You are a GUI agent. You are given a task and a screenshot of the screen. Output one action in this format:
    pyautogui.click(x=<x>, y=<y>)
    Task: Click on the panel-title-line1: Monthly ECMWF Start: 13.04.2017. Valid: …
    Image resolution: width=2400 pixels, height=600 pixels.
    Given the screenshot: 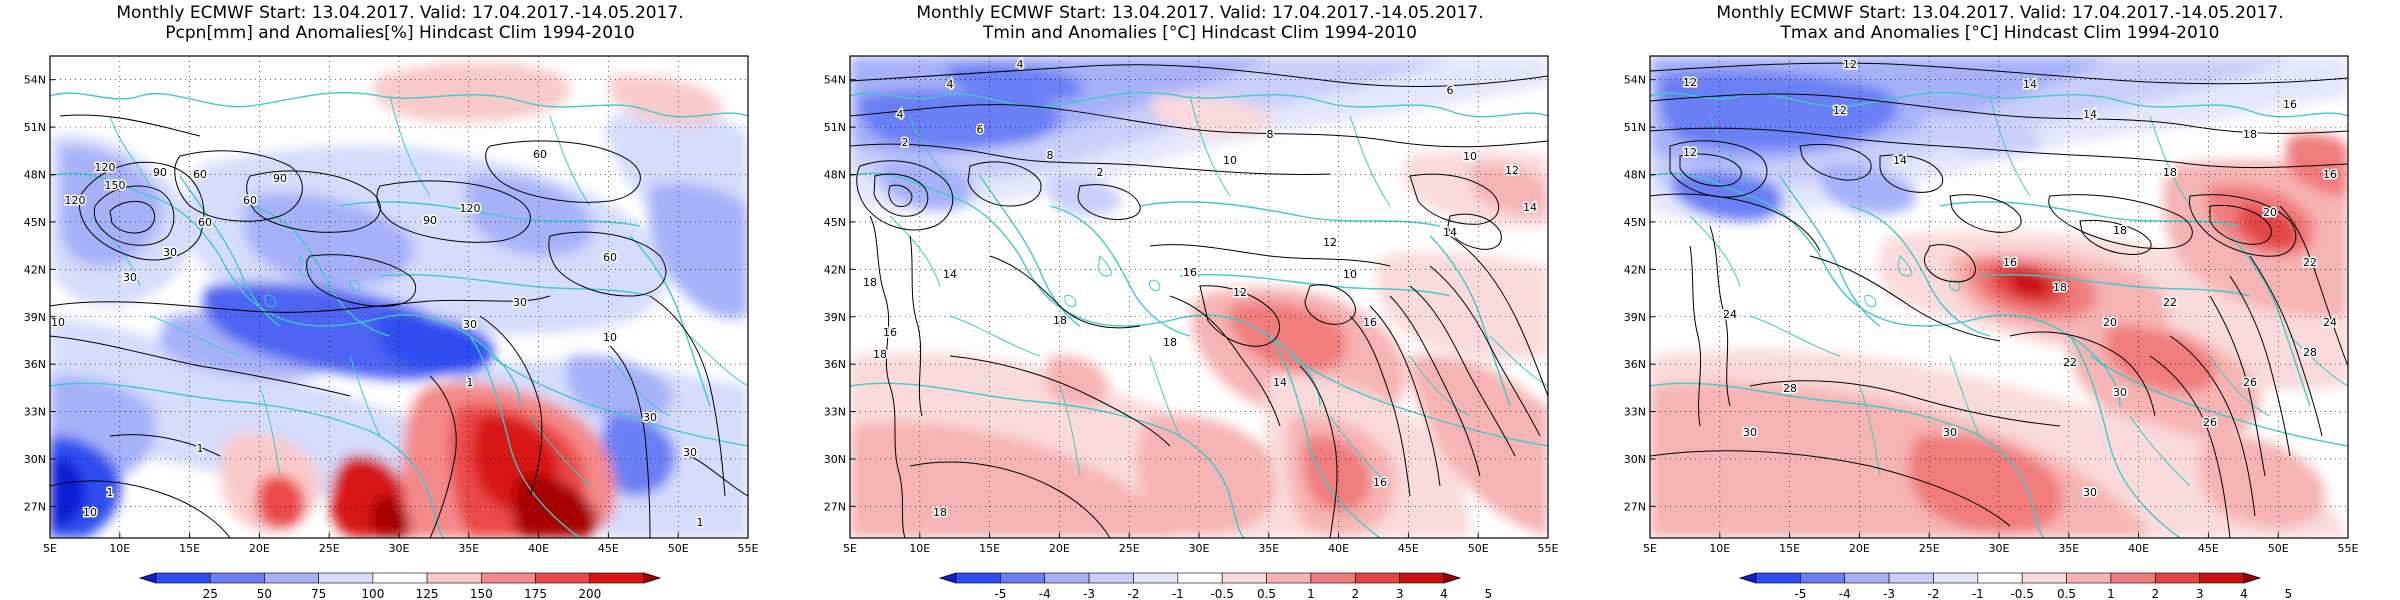 What is the action you would take?
    pyautogui.click(x=399, y=13)
    